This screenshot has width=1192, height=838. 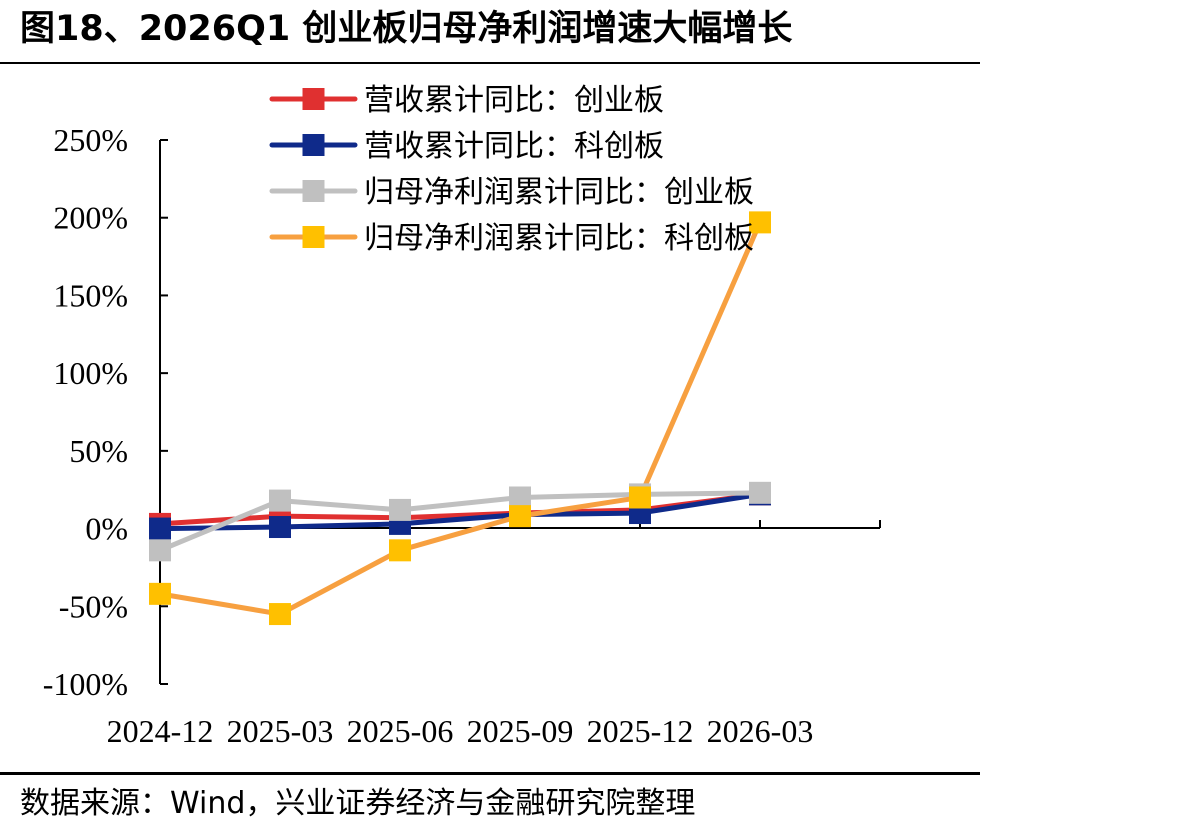 I want to click on source-note: 数据来源：Wind，兴业证券经济与金融研究院整理, so click(x=358, y=803).